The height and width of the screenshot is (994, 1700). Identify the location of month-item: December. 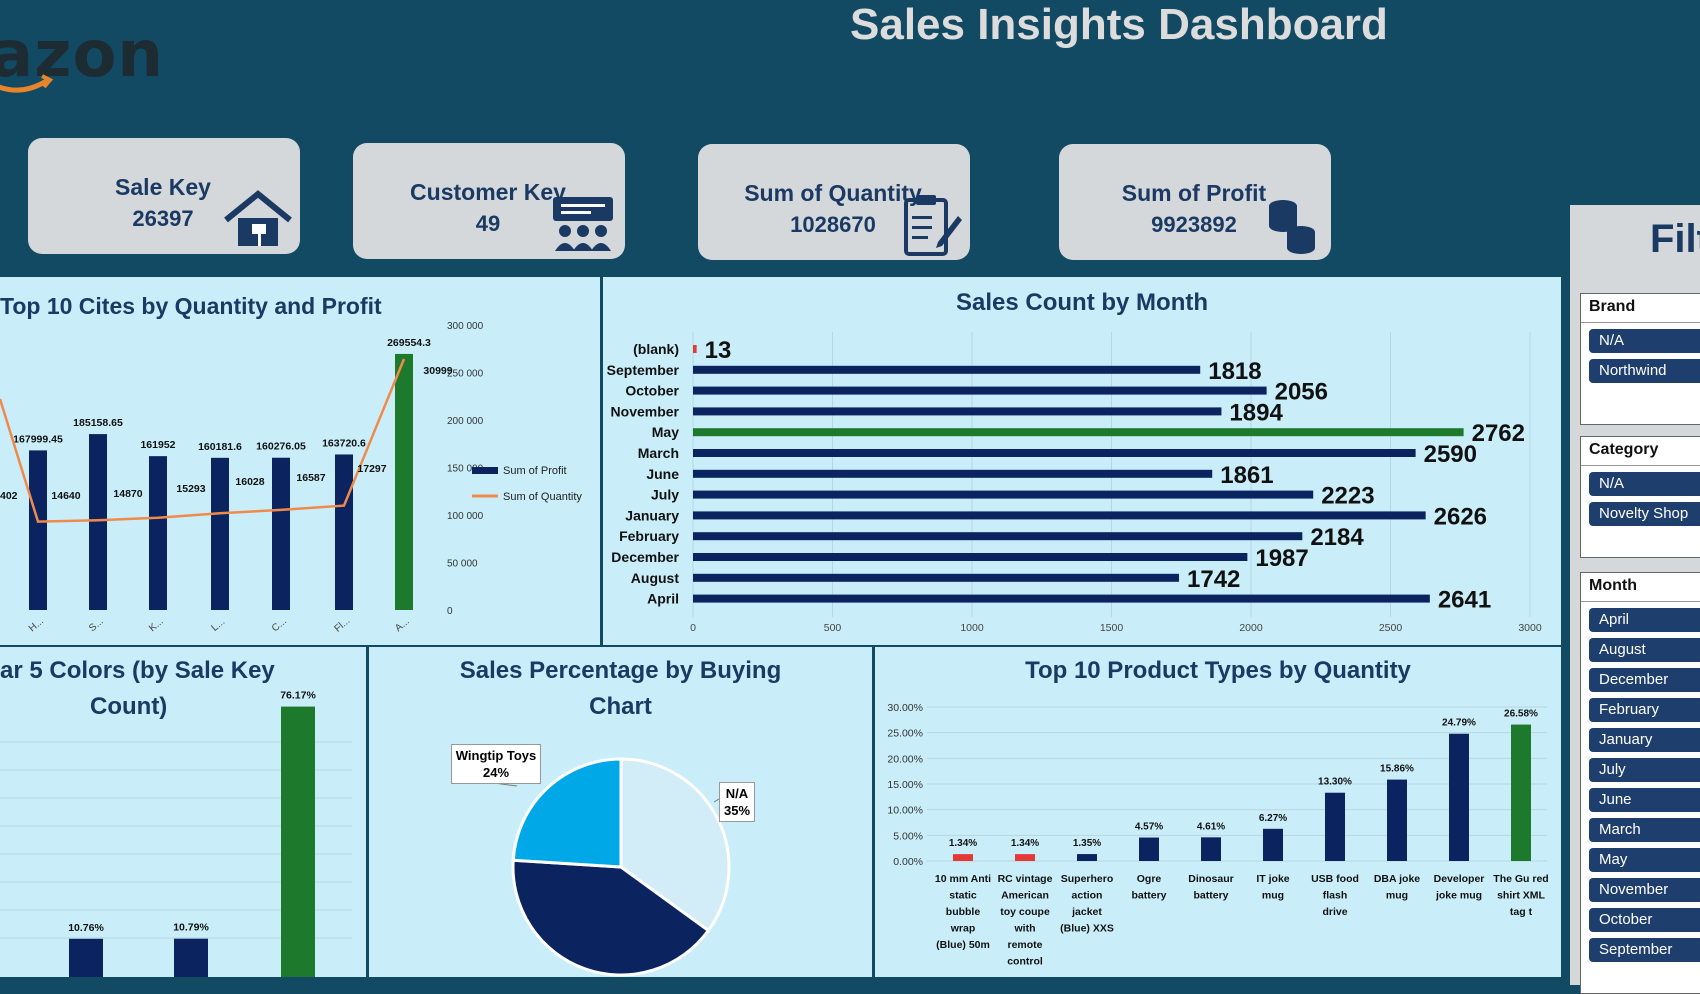
(1644, 680).